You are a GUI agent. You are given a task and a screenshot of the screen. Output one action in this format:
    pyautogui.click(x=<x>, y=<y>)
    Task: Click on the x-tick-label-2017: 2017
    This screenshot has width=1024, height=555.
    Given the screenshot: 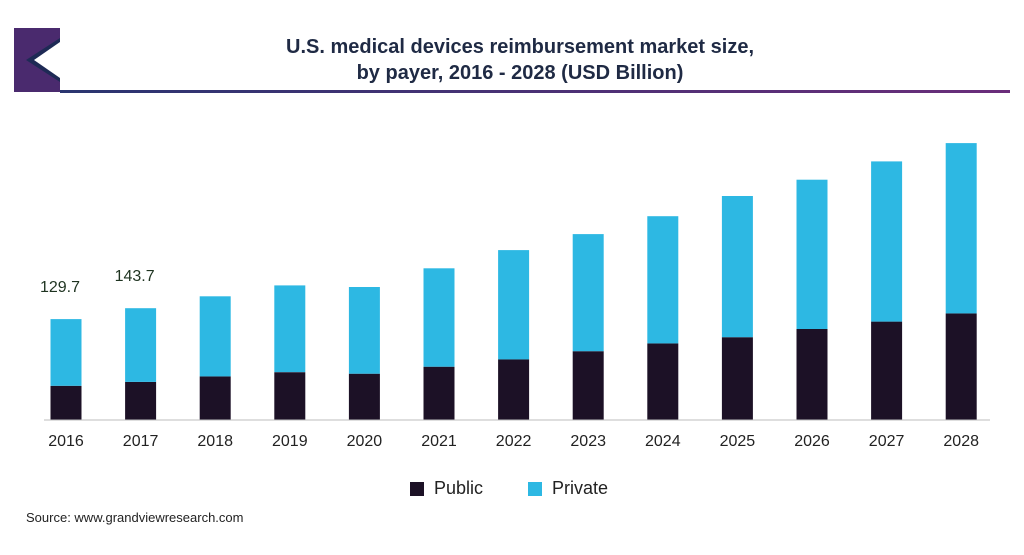 What is the action you would take?
    pyautogui.click(x=141, y=441)
    